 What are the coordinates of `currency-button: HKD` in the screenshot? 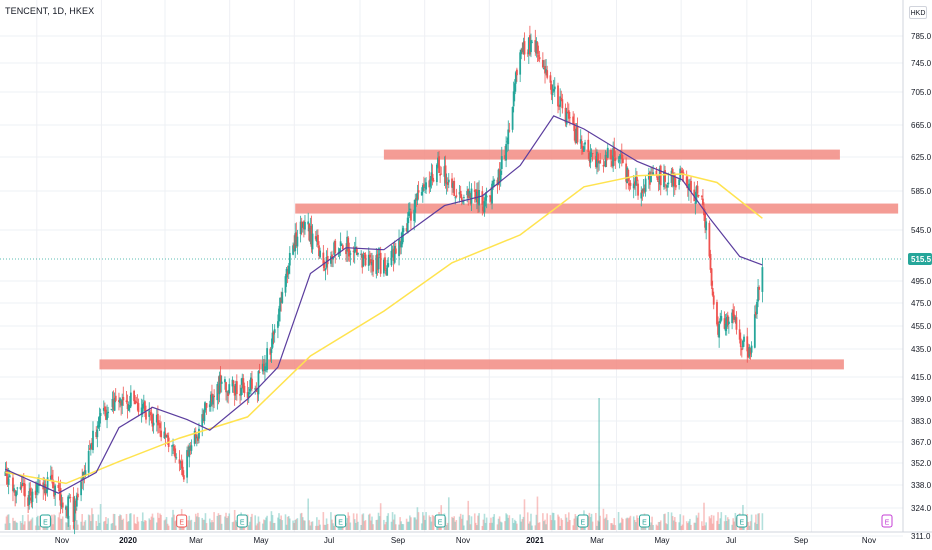 It's located at (918, 12).